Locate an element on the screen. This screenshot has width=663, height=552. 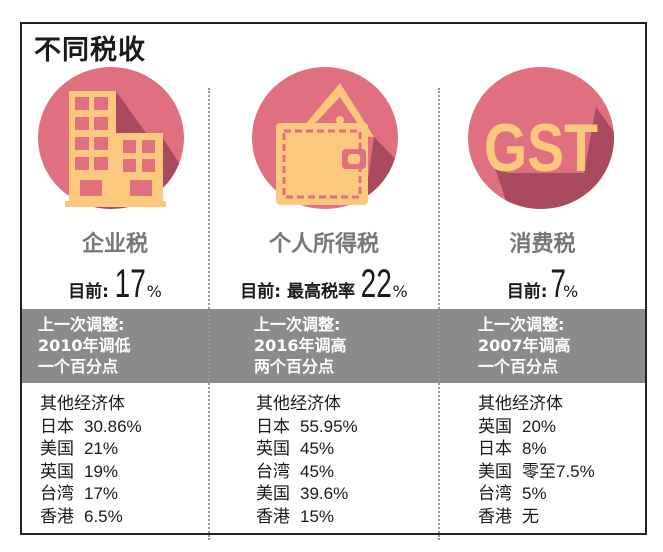
adjustment-band is located at coordinates (333, 346).